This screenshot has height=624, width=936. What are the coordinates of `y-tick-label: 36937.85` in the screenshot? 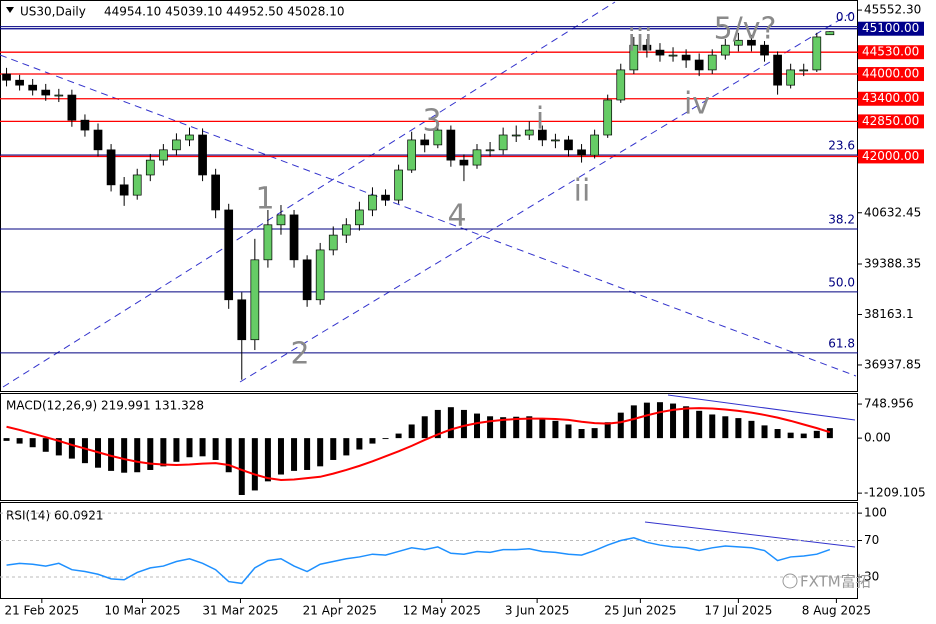 It's located at (892, 364).